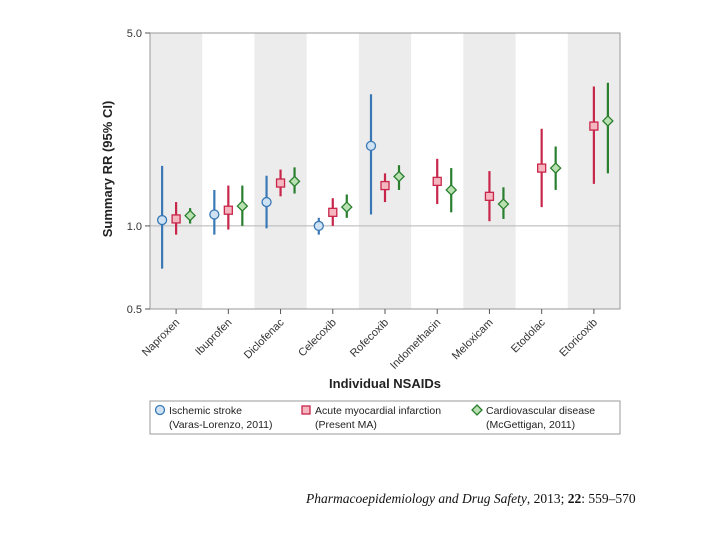  What do you see at coordinates (473, 340) in the screenshot?
I see `x-tick-label: Meloxicam` at bounding box center [473, 340].